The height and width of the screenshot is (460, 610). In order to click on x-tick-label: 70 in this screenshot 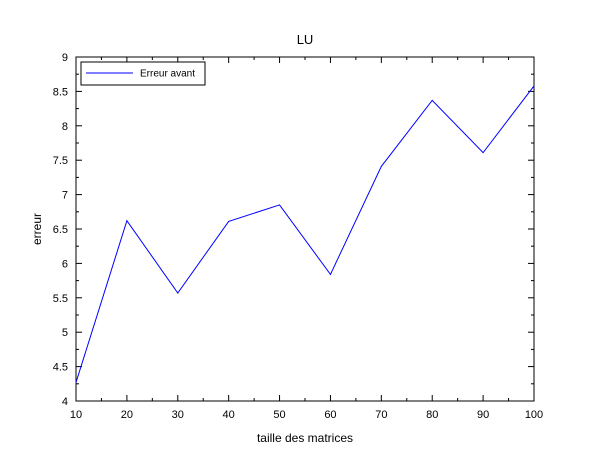, I will do `click(381, 415)`.